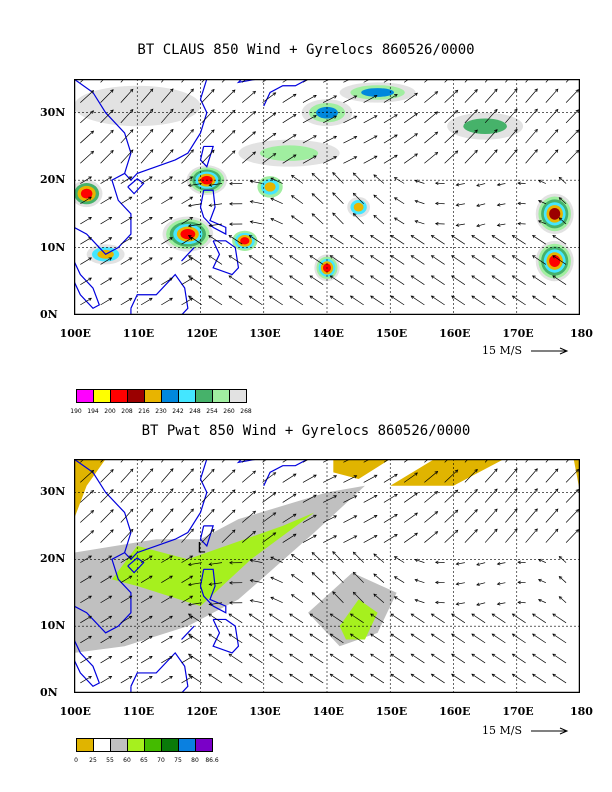 This screenshot has width=612, height=792. I want to click on colorbar-tick-label: 86.6, so click(212, 760).